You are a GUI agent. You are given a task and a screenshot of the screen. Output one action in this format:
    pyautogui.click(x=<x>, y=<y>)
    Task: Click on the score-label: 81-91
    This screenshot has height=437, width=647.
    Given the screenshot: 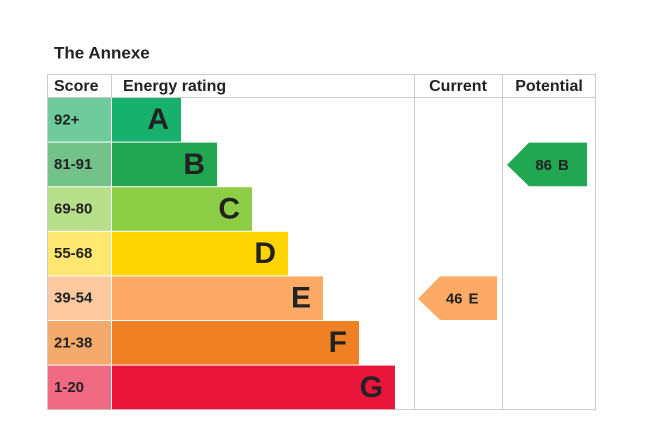 What is the action you would take?
    pyautogui.click(x=73, y=164)
    